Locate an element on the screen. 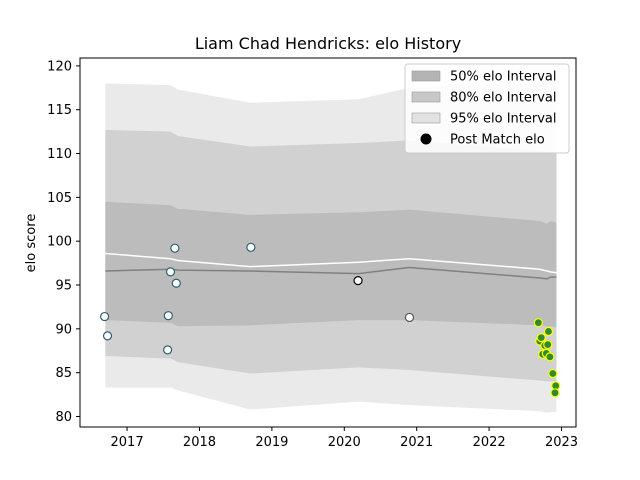 The height and width of the screenshot is (480, 640). y-axis: 80 85 90 95 100 105 110 115 120 is located at coordinates (63, 242).